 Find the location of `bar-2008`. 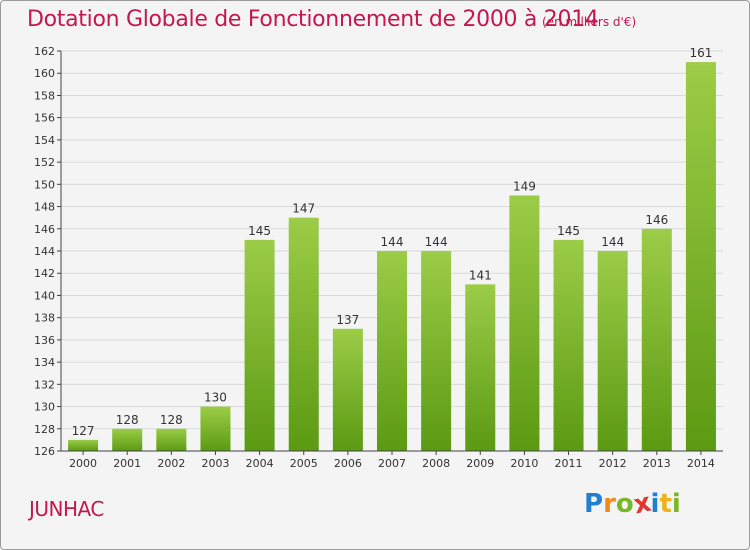

bar-2008 is located at coordinates (436, 351).